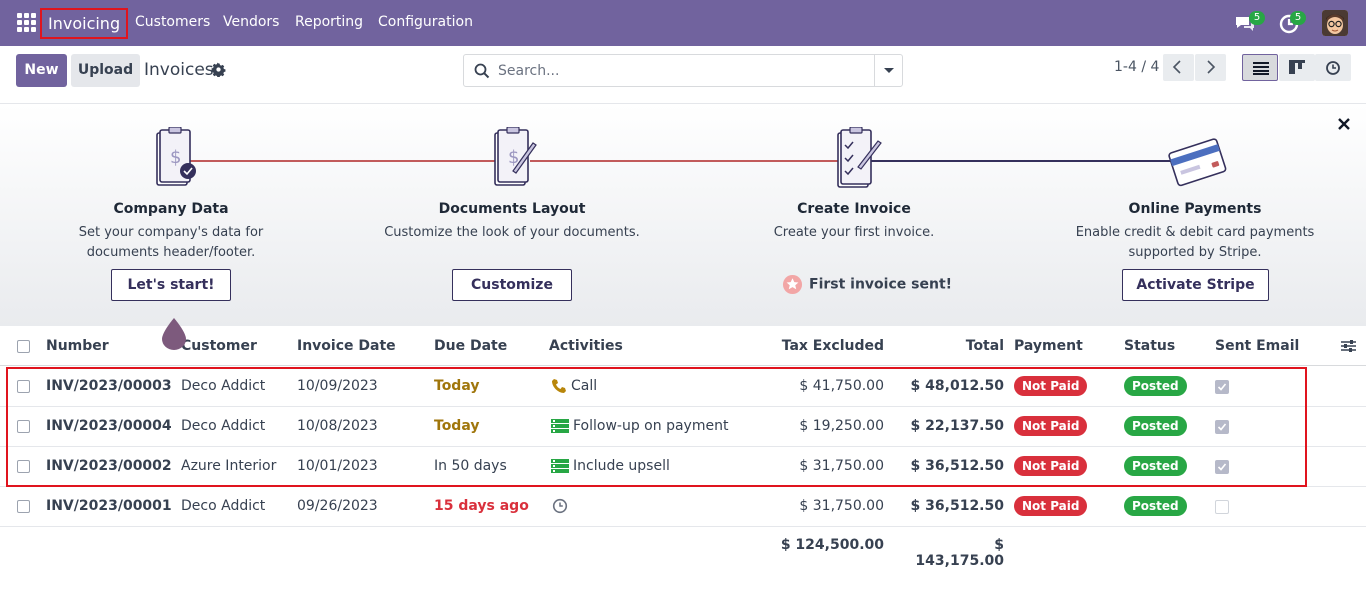 This screenshot has height=614, width=1366. Describe the element at coordinates (832, 346) in the screenshot. I see `column-tax-excluded: Tax Excluded` at that location.